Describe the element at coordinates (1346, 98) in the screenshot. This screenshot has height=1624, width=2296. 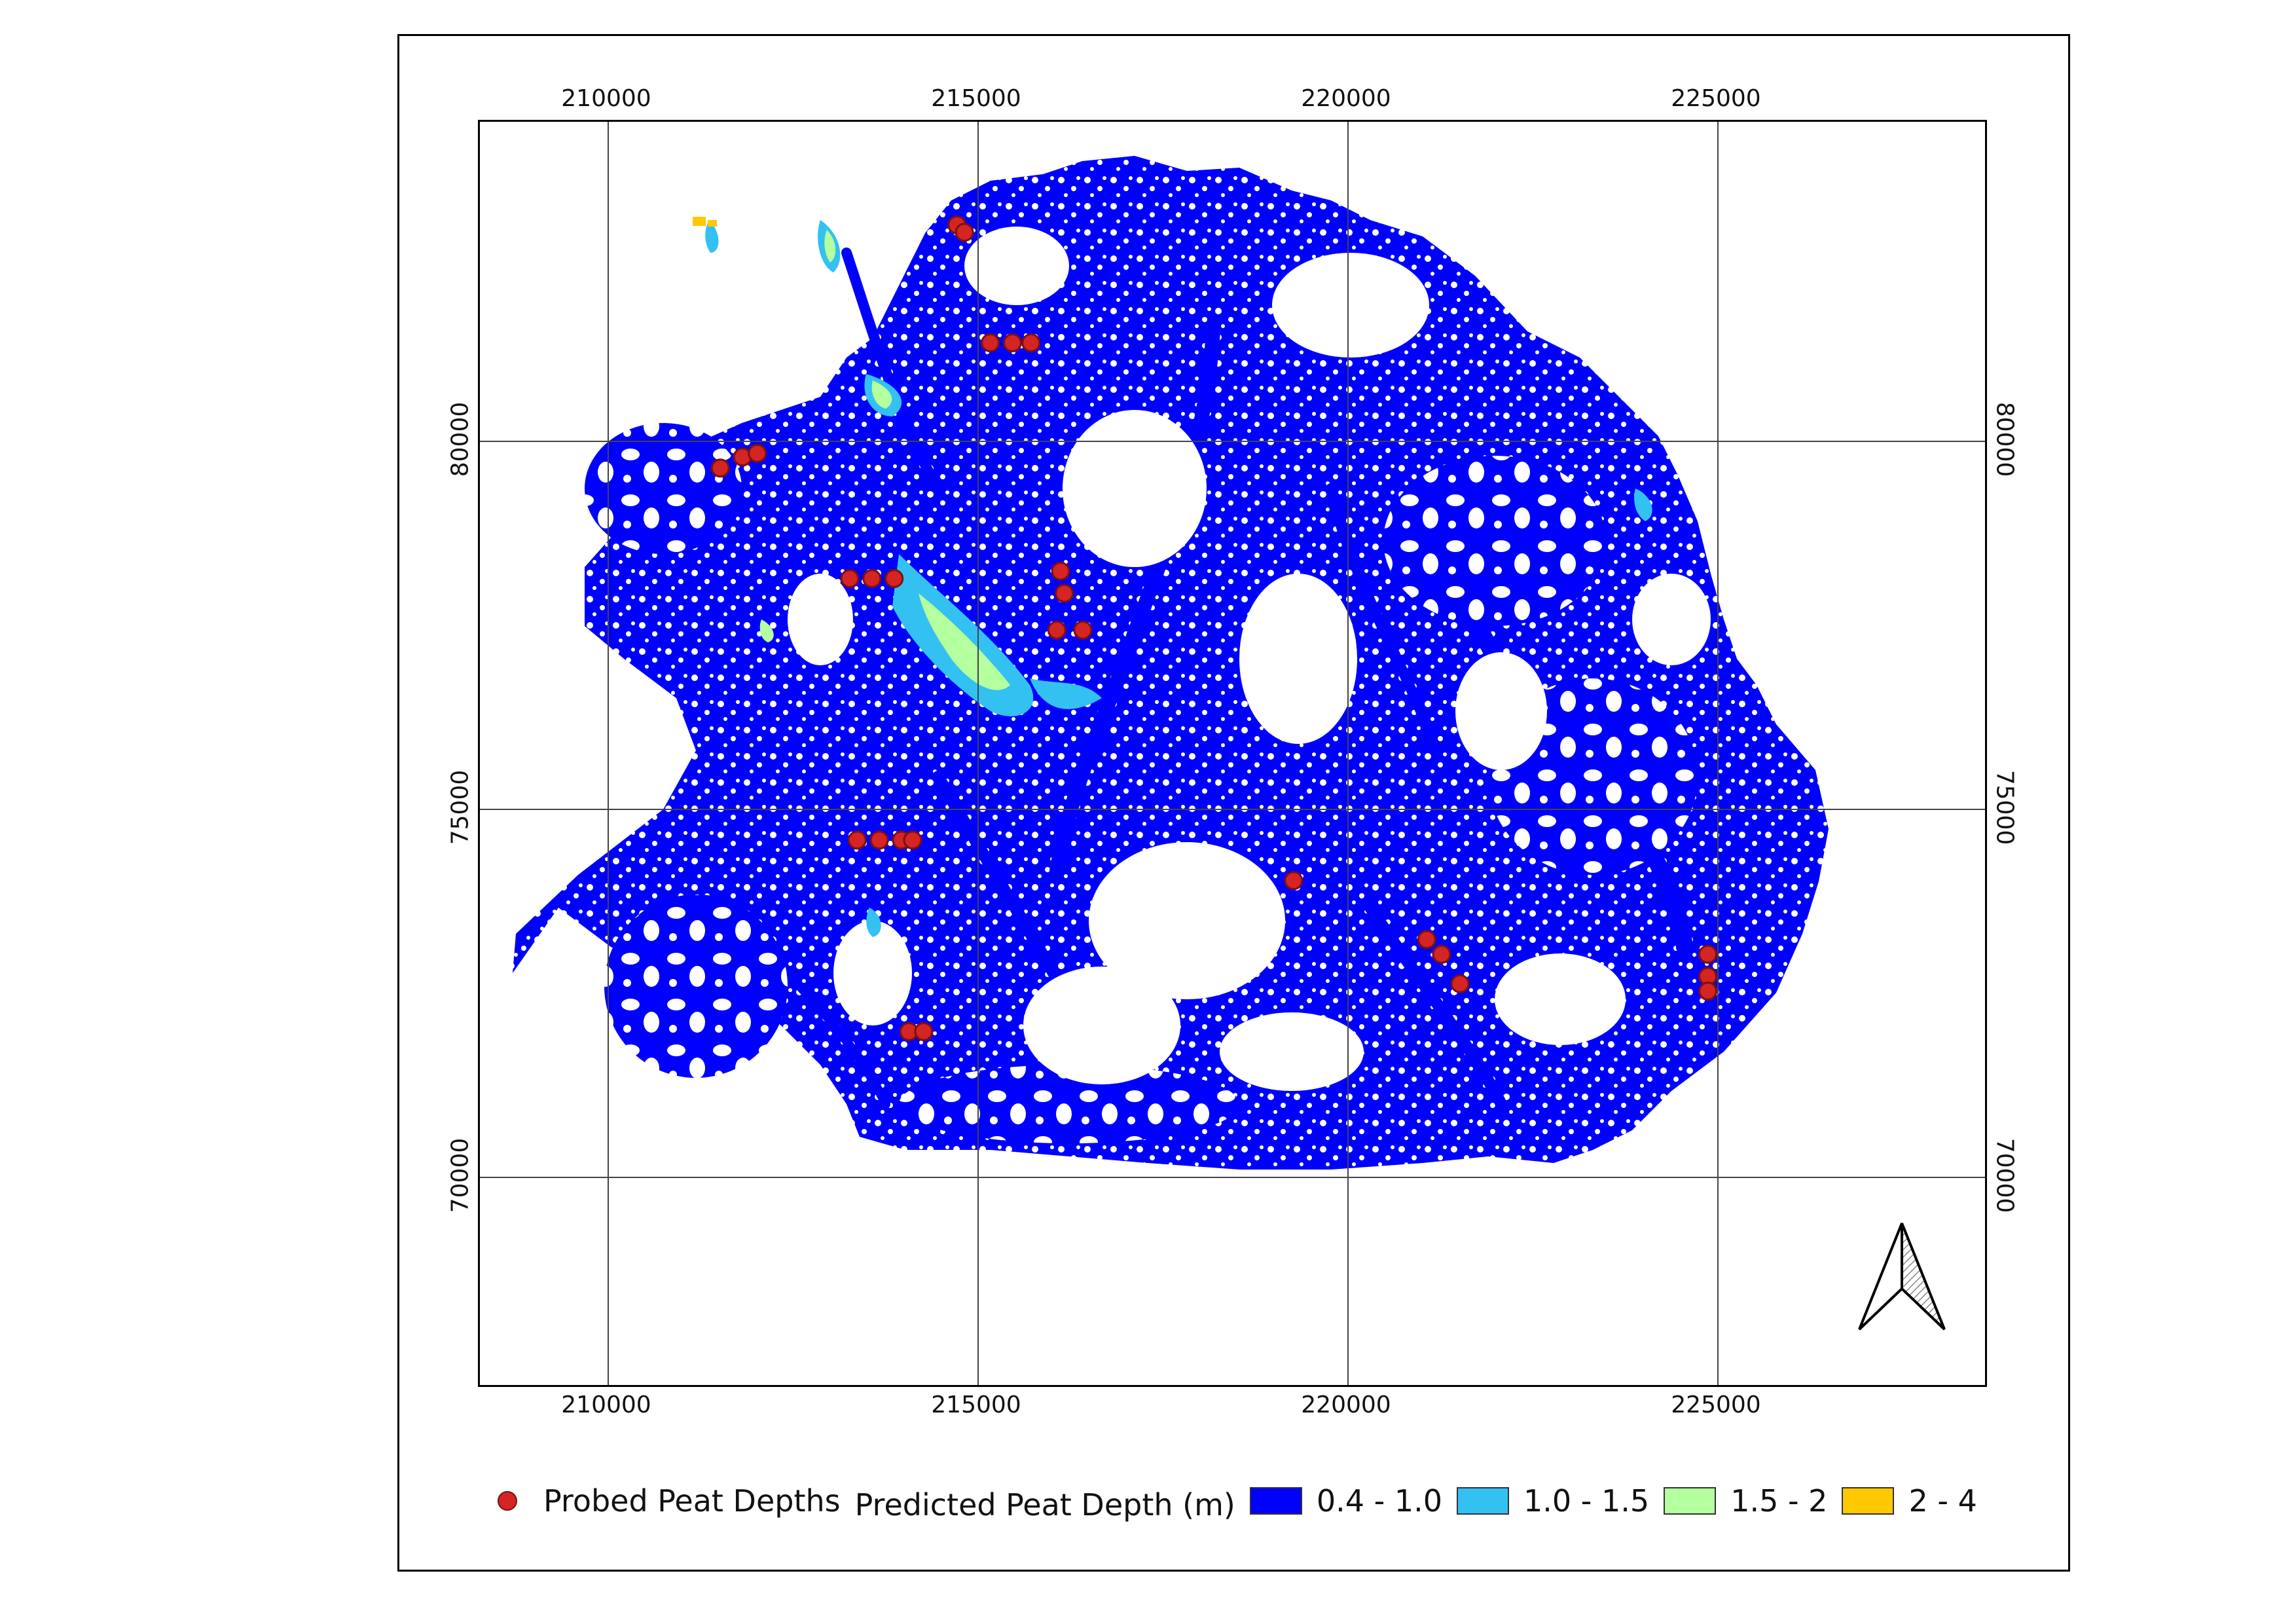
I see `x-tick-top-3: 220000` at that location.